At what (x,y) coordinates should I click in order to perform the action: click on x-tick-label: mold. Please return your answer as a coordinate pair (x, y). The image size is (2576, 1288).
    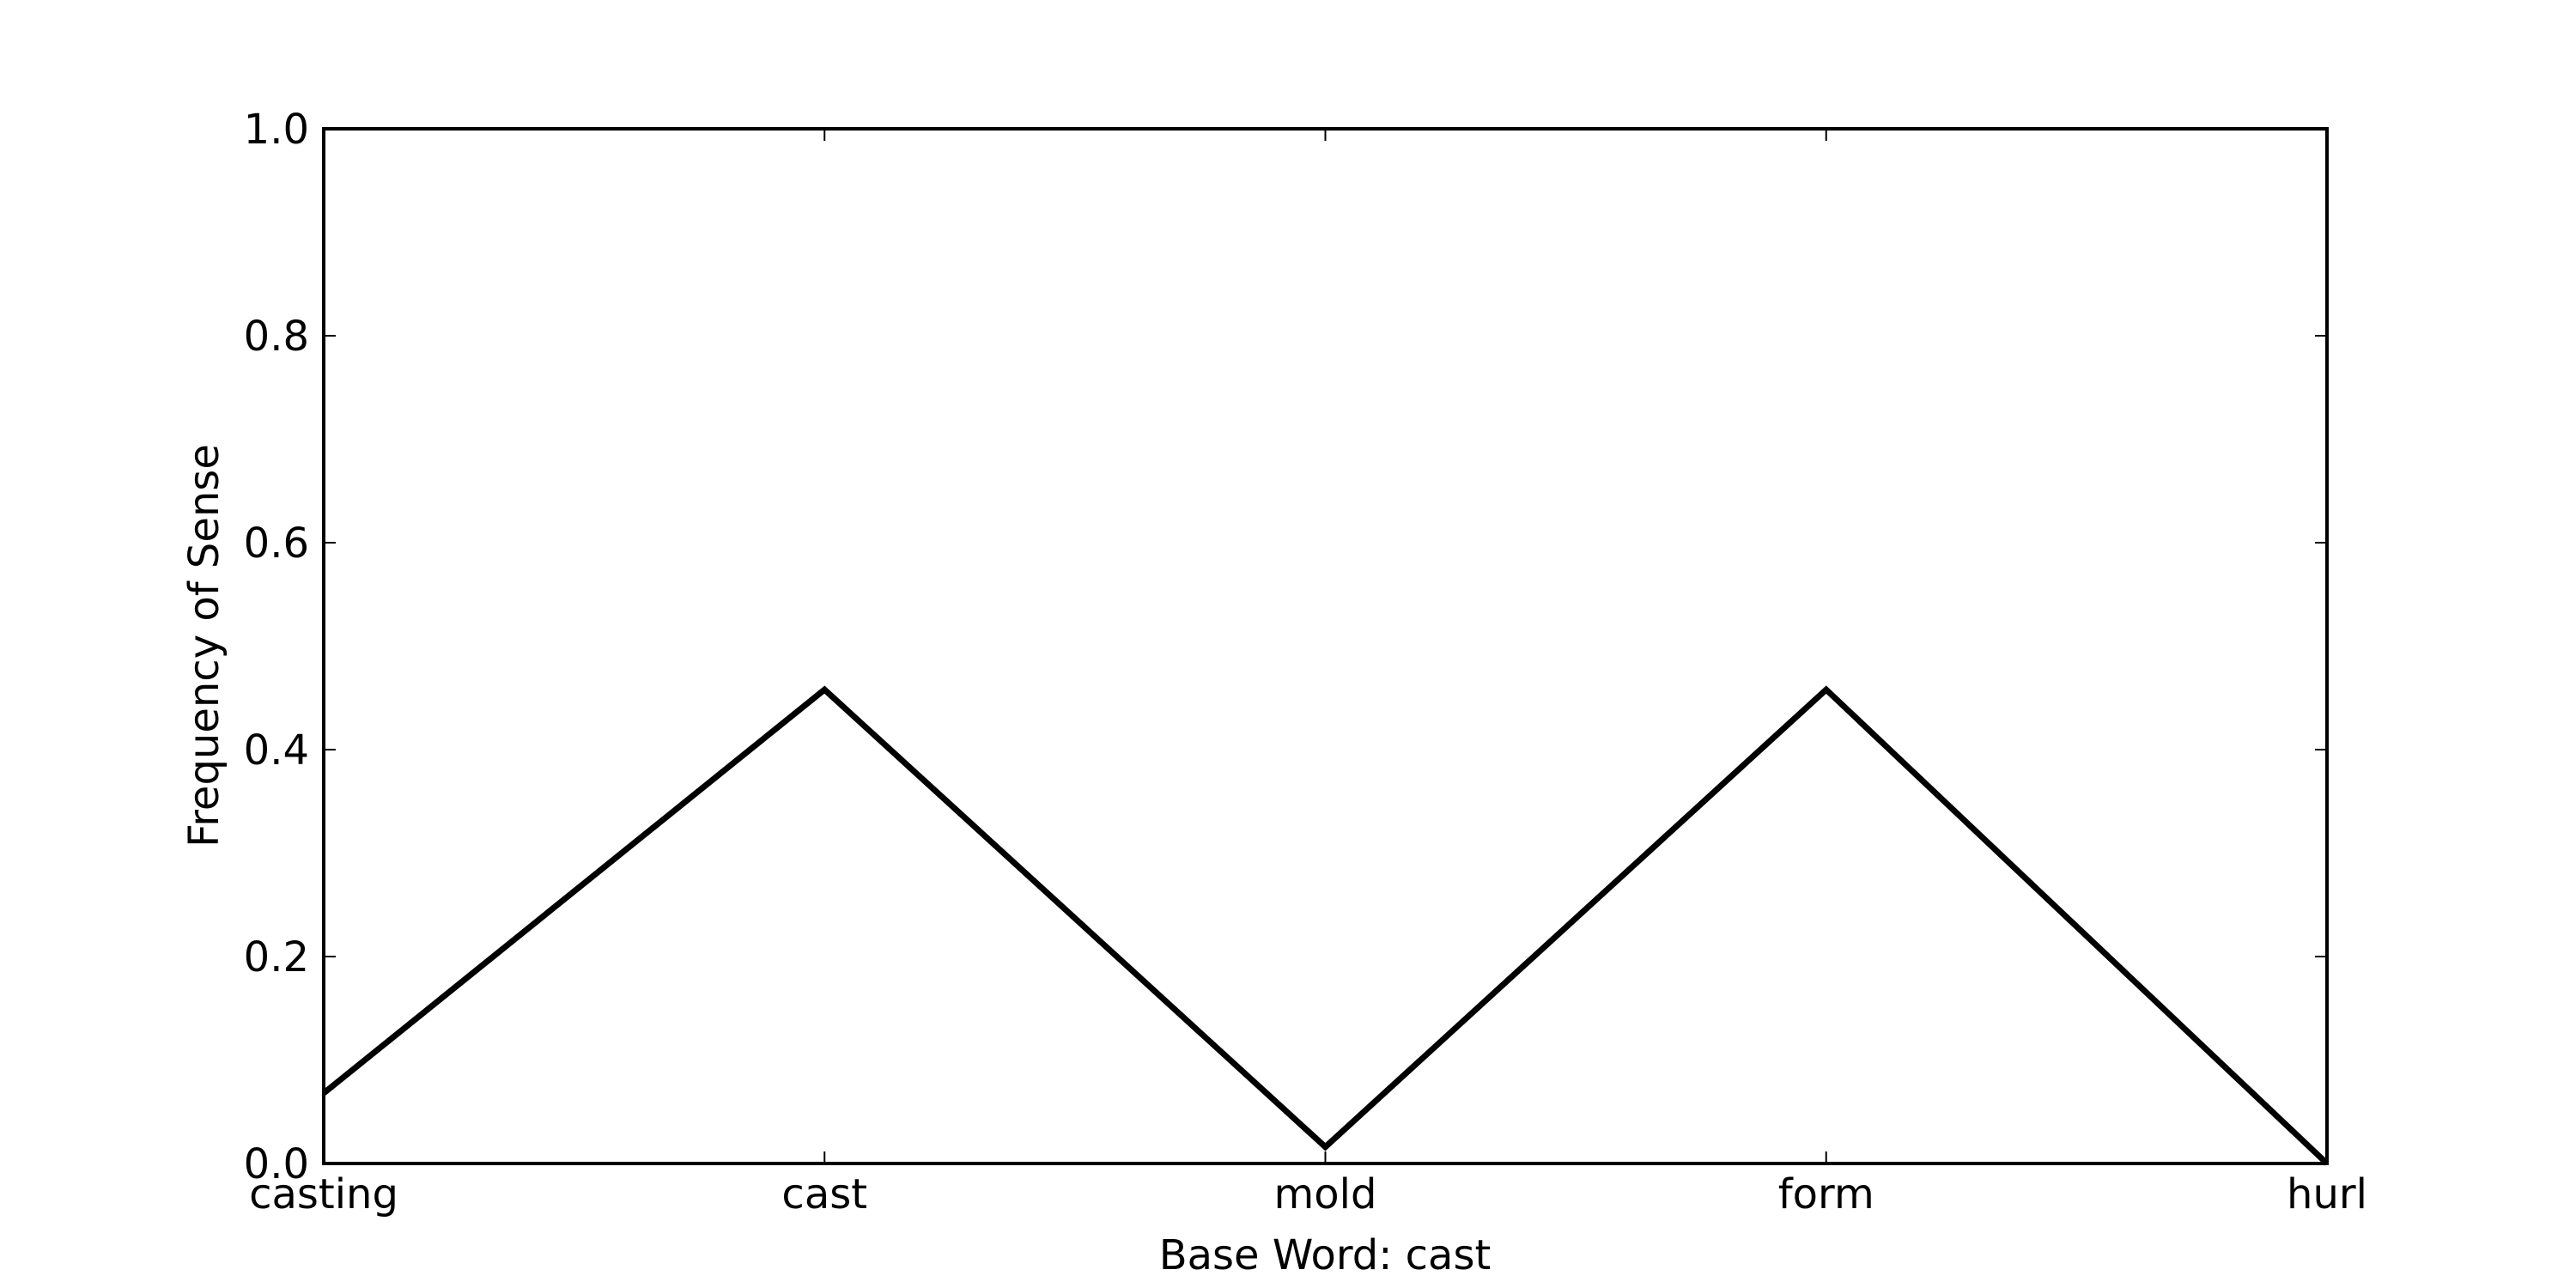
    Looking at the image, I should click on (1325, 1194).